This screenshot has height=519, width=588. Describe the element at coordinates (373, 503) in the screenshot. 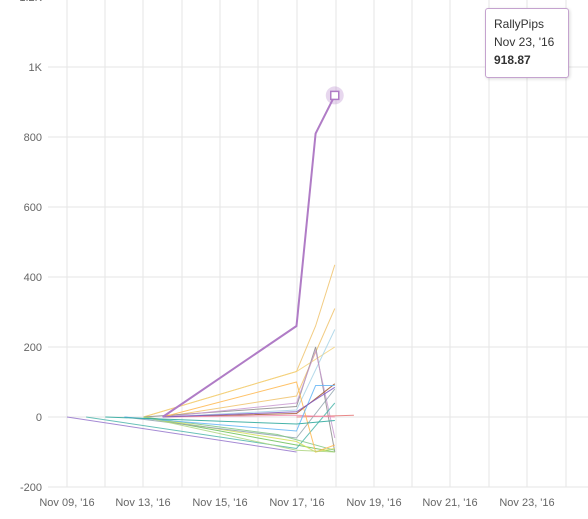

I see `x-tick-label: Nov 19, '16` at that location.